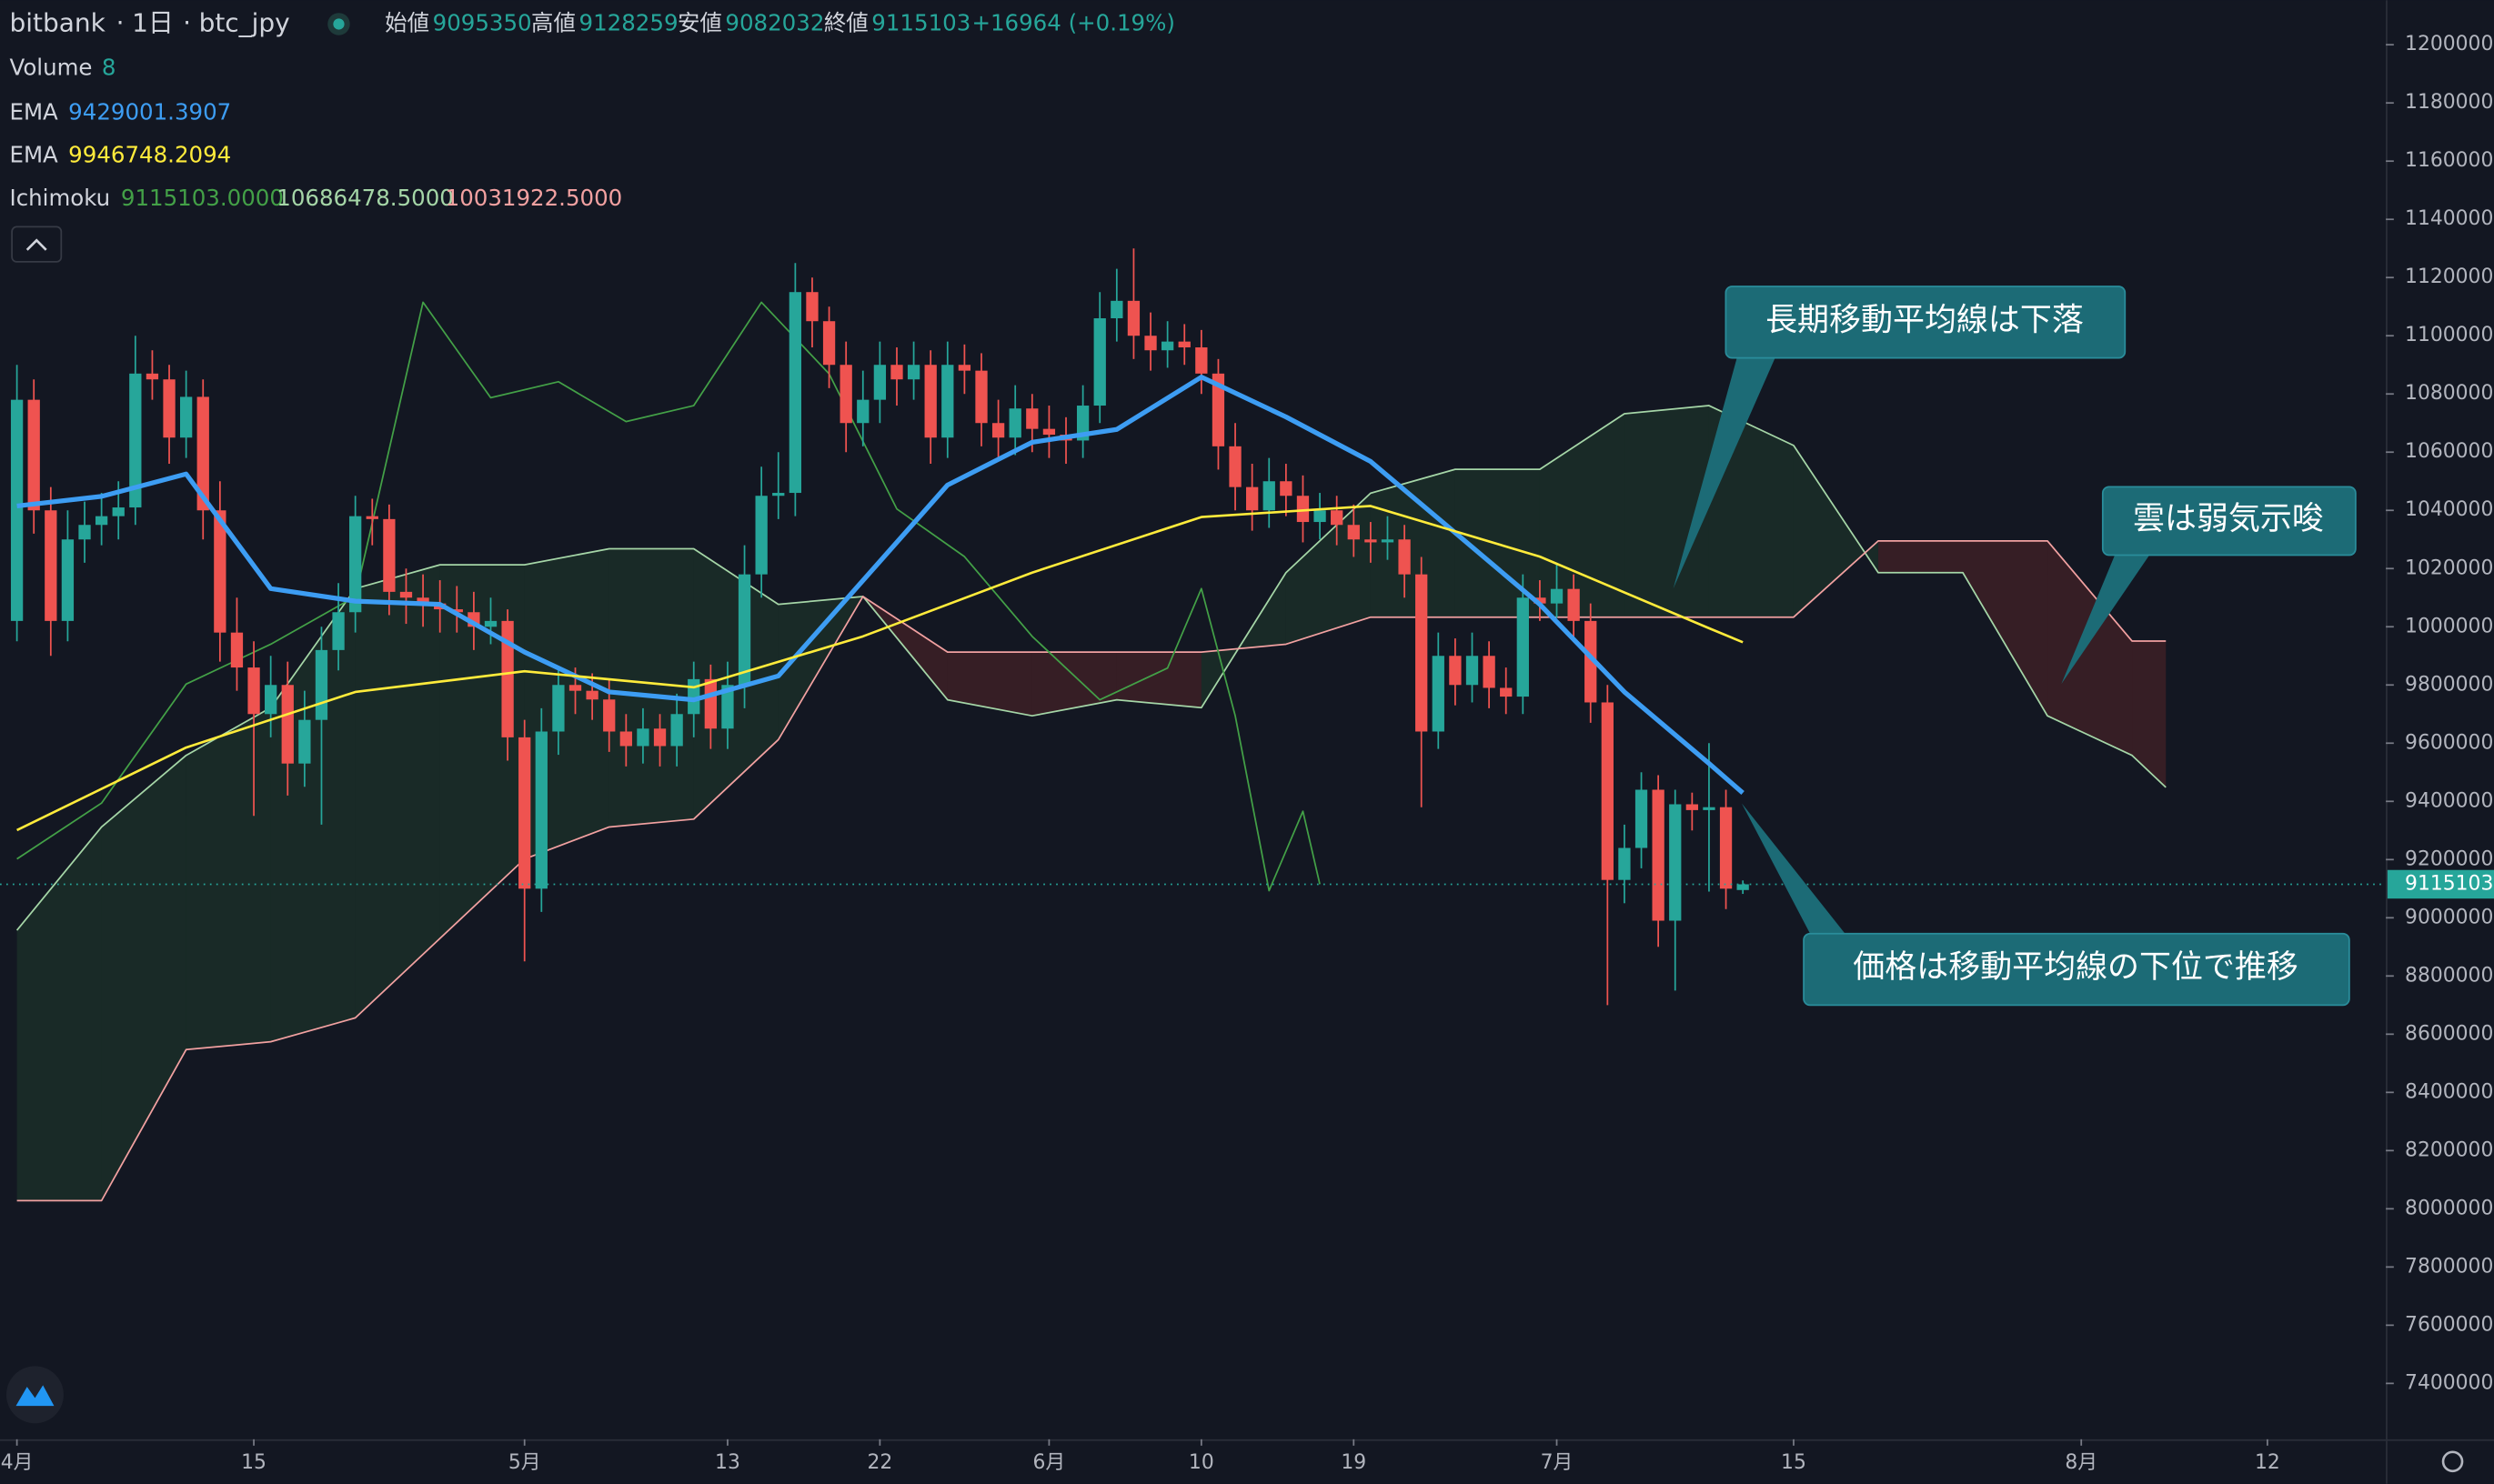 This screenshot has width=2494, height=1484. I want to click on callout-text: 雲は弱気示唆, so click(2228, 519).